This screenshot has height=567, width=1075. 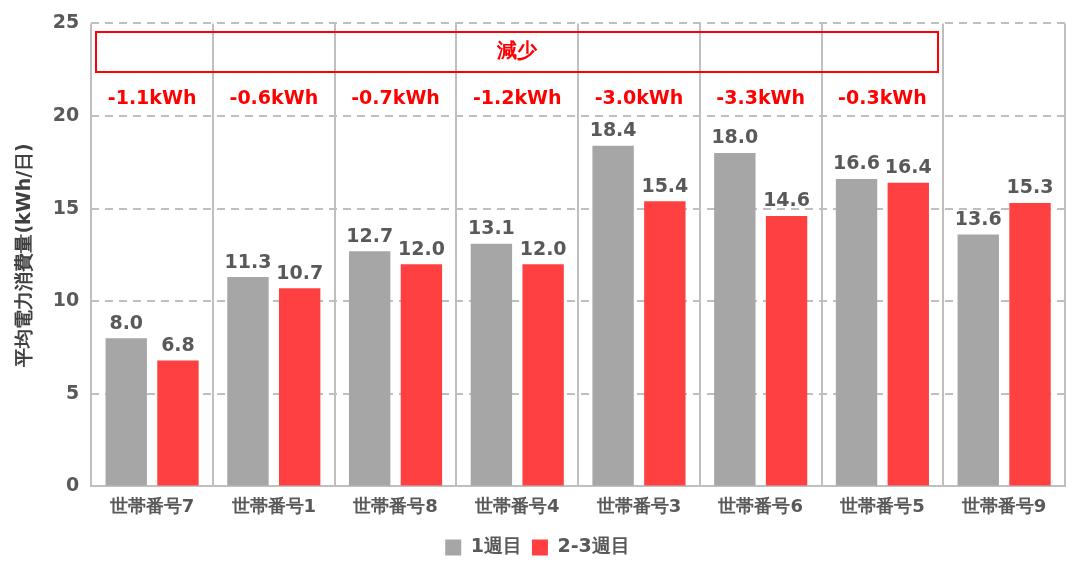 What do you see at coordinates (1003, 505) in the screenshot?
I see `x-tick-label: 世帯番号9` at bounding box center [1003, 505].